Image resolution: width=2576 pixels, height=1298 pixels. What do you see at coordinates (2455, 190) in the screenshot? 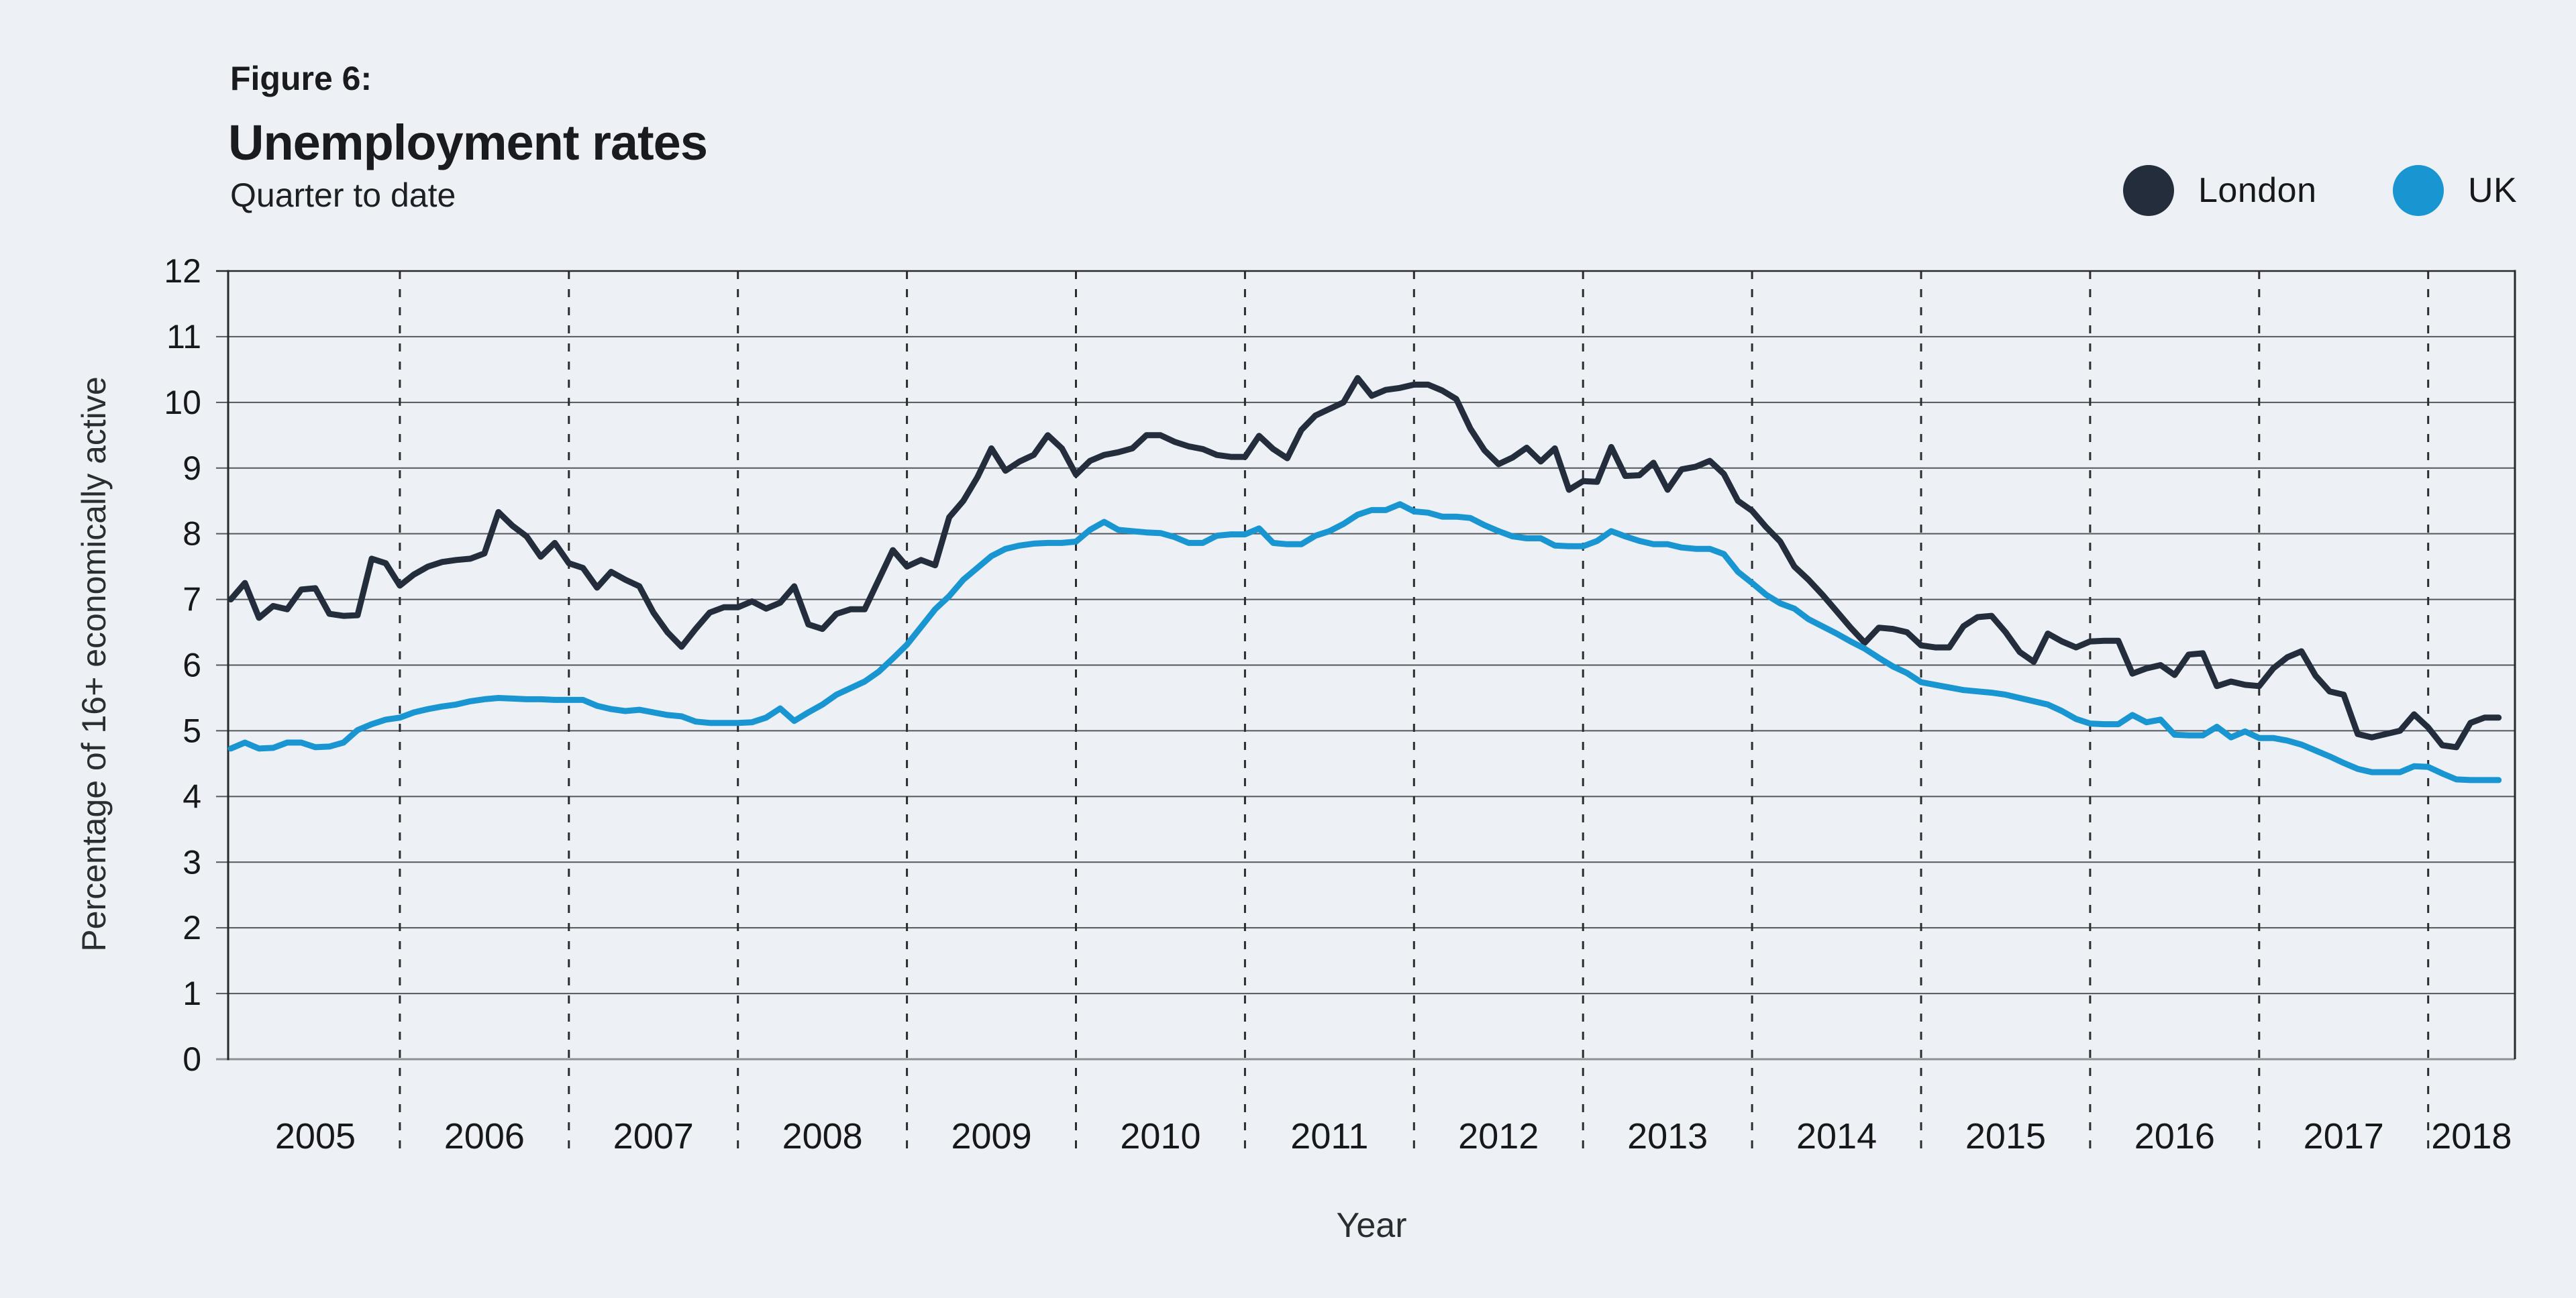
I see `legend-item-uk: UK` at bounding box center [2455, 190].